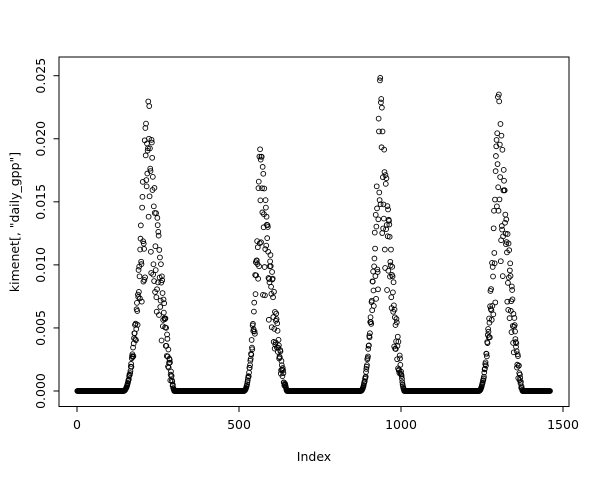 This screenshot has width=600, height=480. What do you see at coordinates (77, 424) in the screenshot?
I see `x-tick-label: 0` at bounding box center [77, 424].